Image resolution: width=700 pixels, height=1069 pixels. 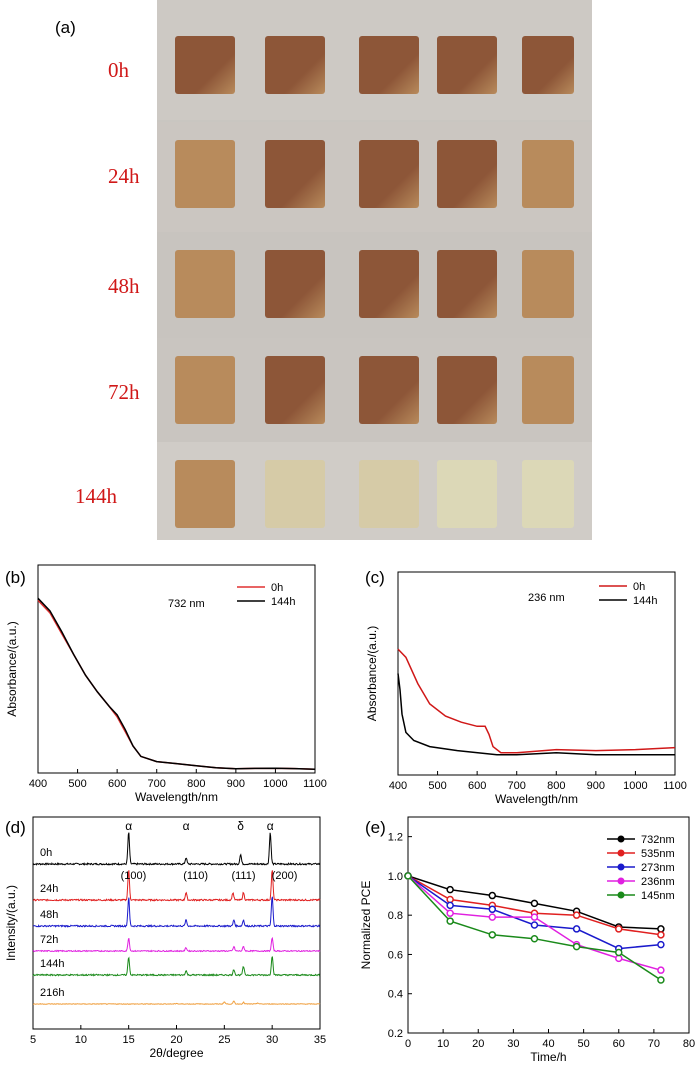 What do you see at coordinates (15, 827) in the screenshot?
I see `panel-d-letter: (d)` at bounding box center [15, 827].